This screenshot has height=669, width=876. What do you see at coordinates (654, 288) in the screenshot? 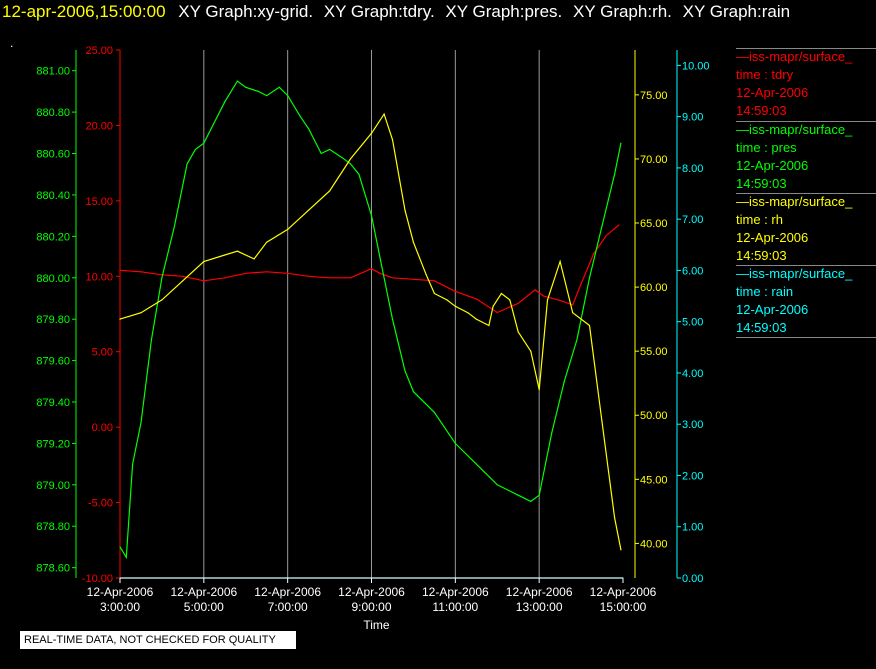
I see `rh-tick-label: 60.00` at bounding box center [654, 288].